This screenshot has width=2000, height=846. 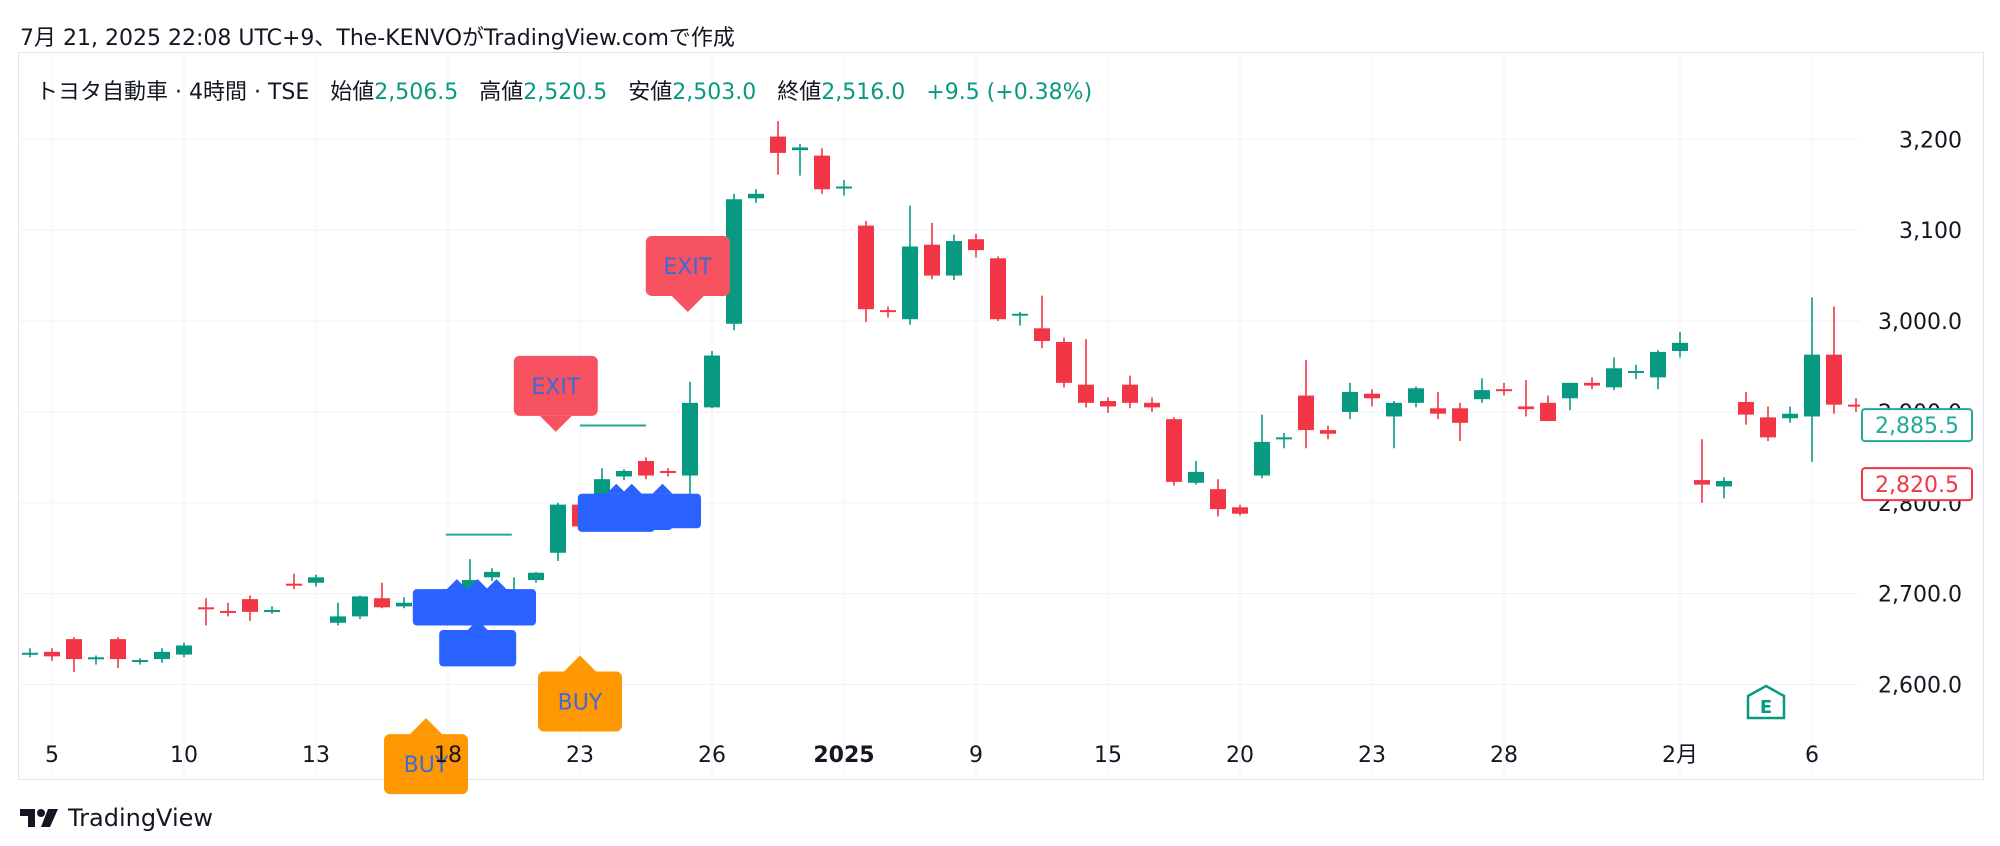 I want to click on earnings-badge-shape, so click(x=1766, y=702).